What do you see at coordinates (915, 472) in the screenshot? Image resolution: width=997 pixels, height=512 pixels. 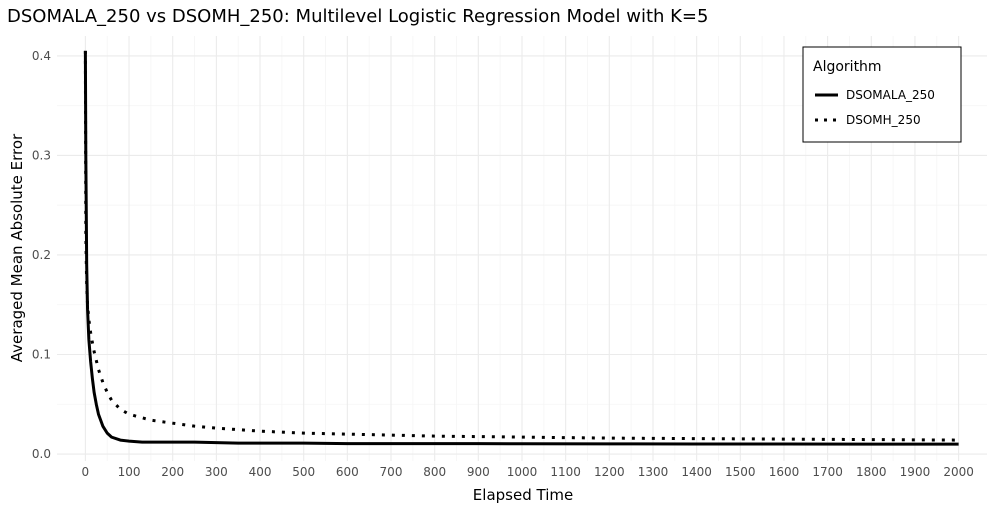 I see `x-tick-label: 1900` at bounding box center [915, 472].